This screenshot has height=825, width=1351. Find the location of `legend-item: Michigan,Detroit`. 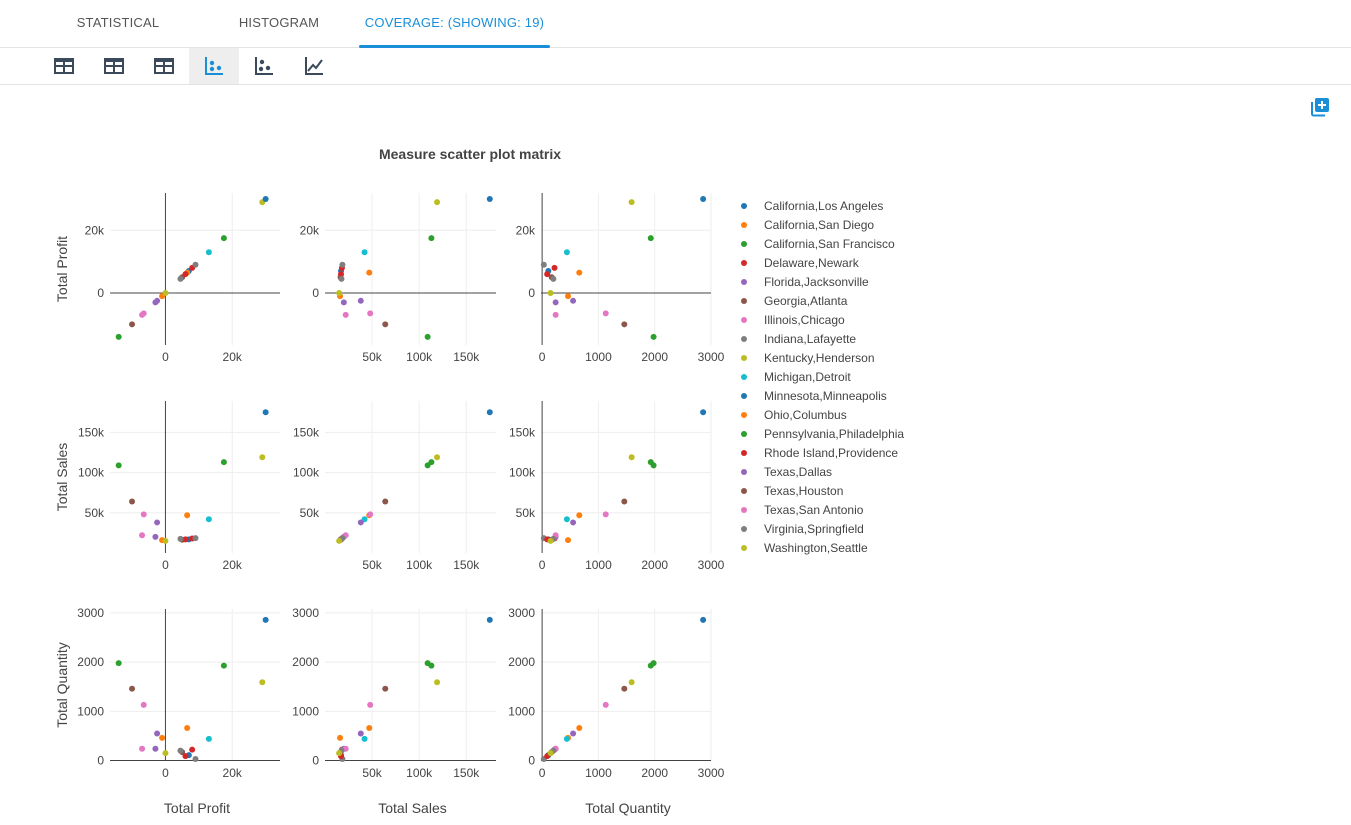

legend-item: Michigan,Detroit is located at coordinates (796, 377).